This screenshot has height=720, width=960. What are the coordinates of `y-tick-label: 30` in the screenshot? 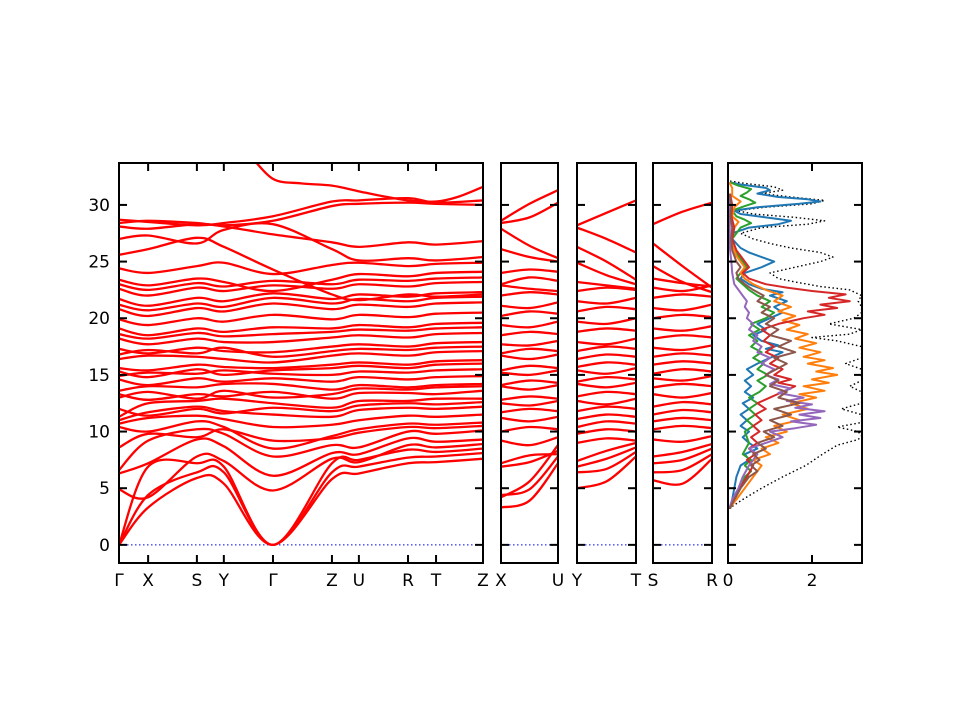 It's located at (99, 206).